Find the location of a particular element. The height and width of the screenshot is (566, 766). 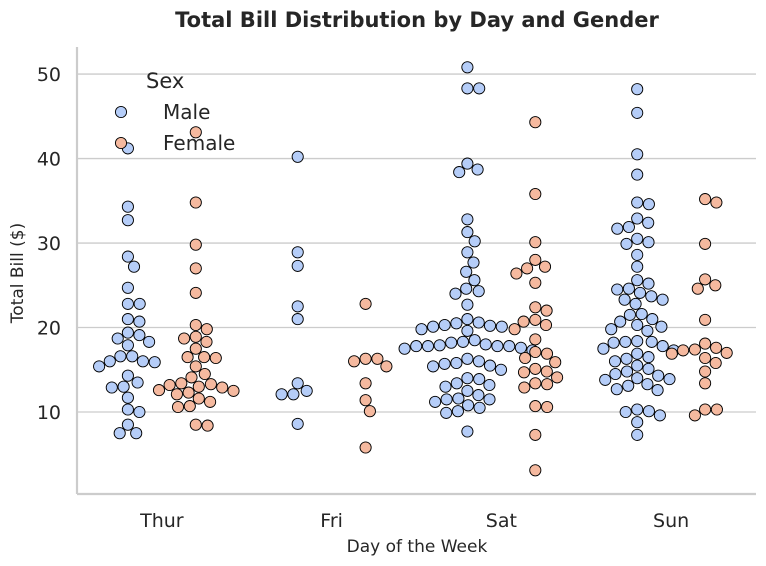

y-tick-label: 40 is located at coordinates (49, 160).